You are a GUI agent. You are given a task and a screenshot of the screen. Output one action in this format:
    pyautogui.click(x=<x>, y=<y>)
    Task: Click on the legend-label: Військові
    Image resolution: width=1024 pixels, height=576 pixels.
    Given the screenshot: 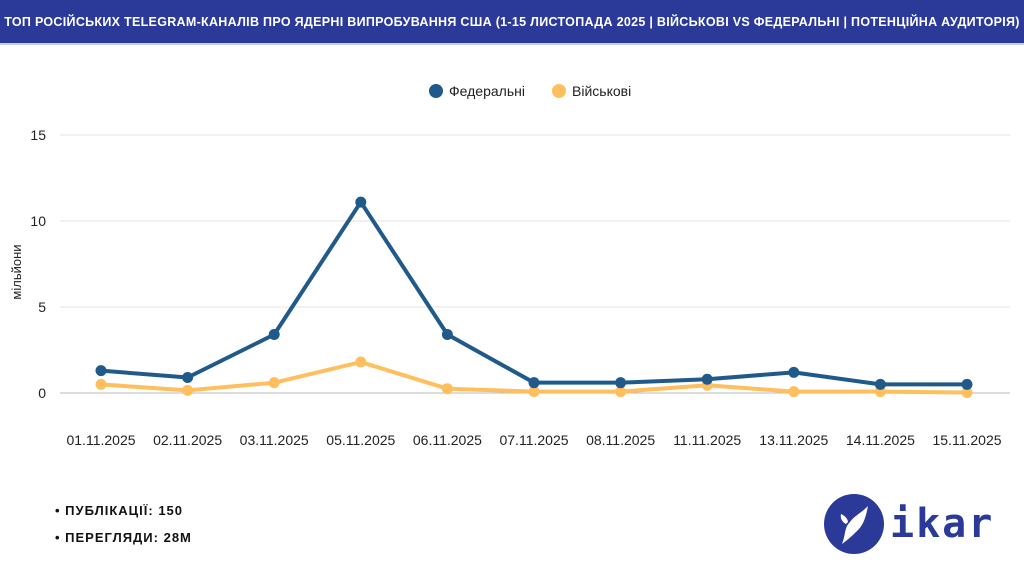 What is the action you would take?
    pyautogui.click(x=601, y=91)
    